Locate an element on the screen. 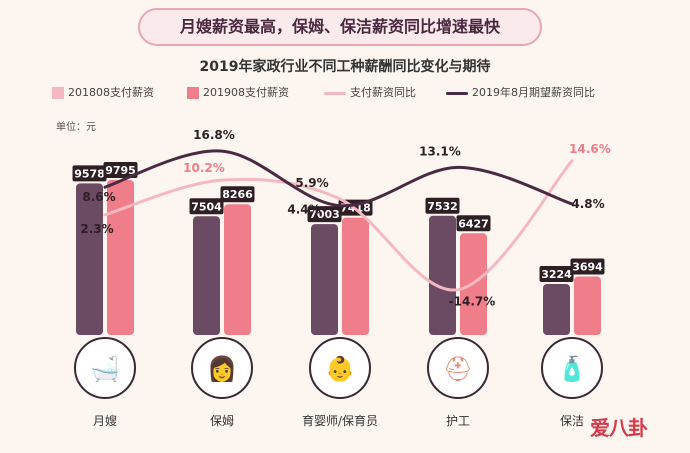 The height and width of the screenshot is (453, 690). value-tag-2019-1: 8266 is located at coordinates (237, 194).